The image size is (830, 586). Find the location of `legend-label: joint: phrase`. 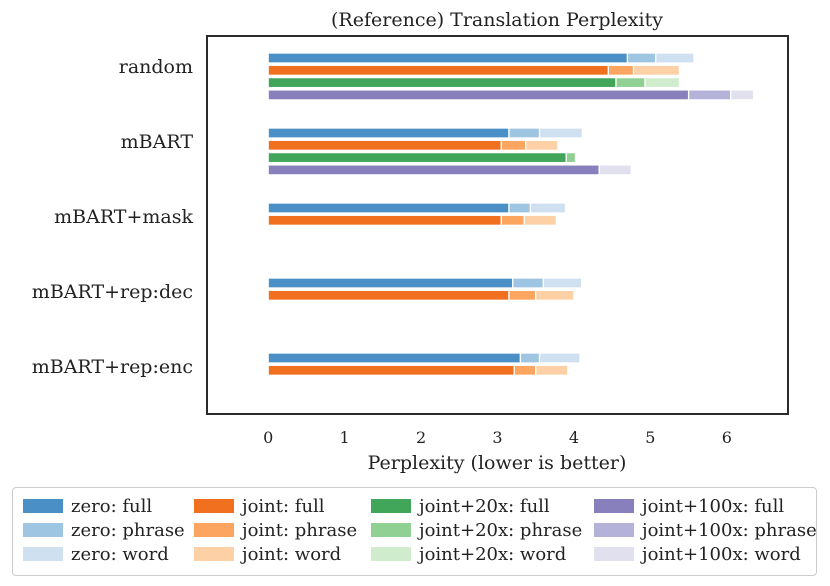

legend-label: joint: phrase is located at coordinates (300, 530).